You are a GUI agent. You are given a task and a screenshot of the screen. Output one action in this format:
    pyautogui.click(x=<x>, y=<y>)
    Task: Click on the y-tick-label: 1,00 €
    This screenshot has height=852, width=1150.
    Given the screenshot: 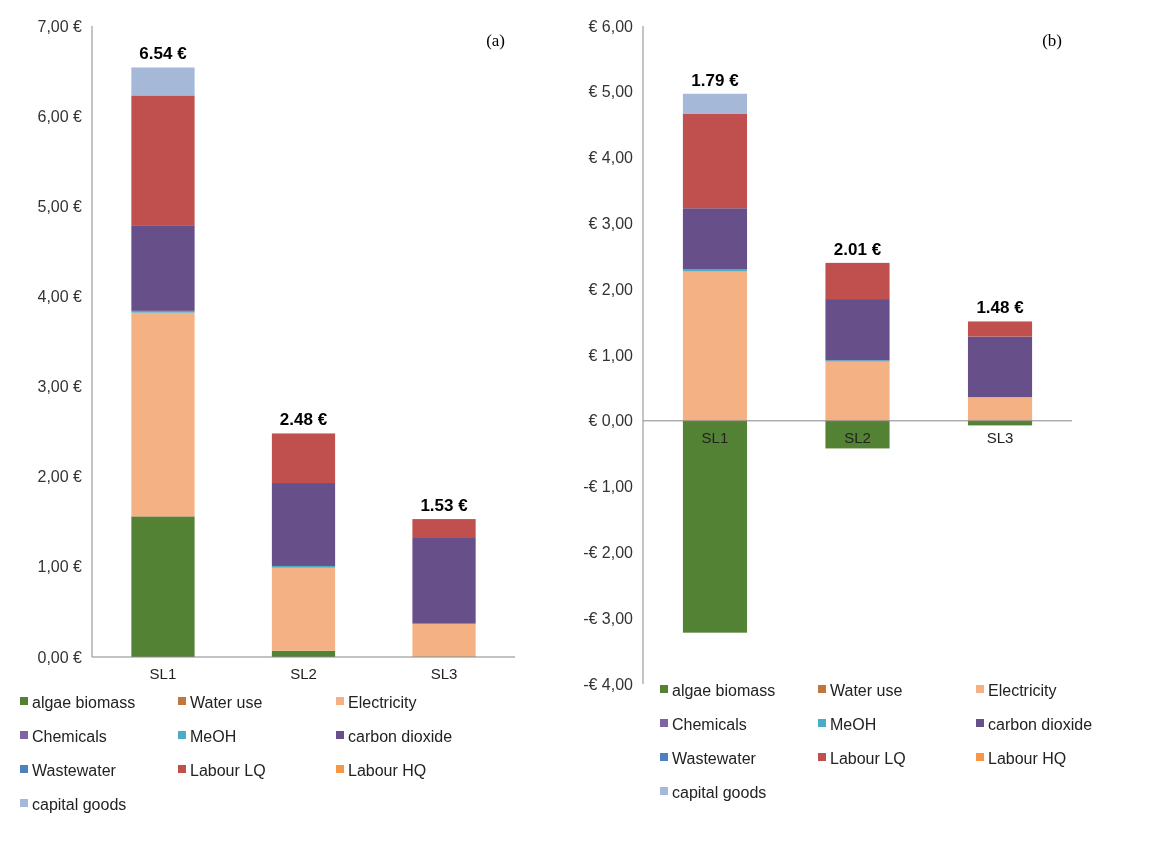 What is the action you would take?
    pyautogui.click(x=60, y=567)
    